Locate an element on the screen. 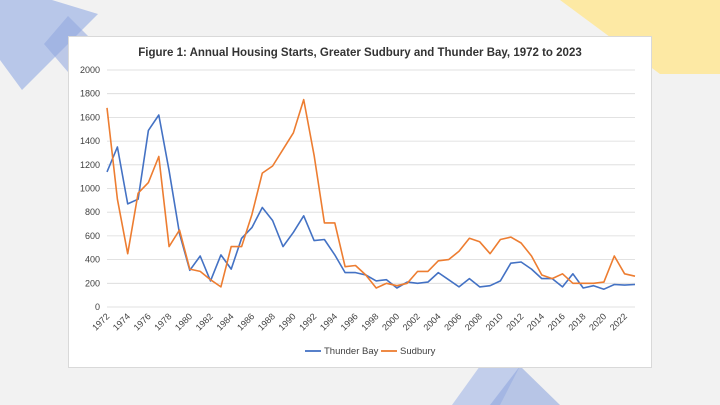 This screenshot has height=405, width=720. x-tick-label: 1984 is located at coordinates (224, 321).